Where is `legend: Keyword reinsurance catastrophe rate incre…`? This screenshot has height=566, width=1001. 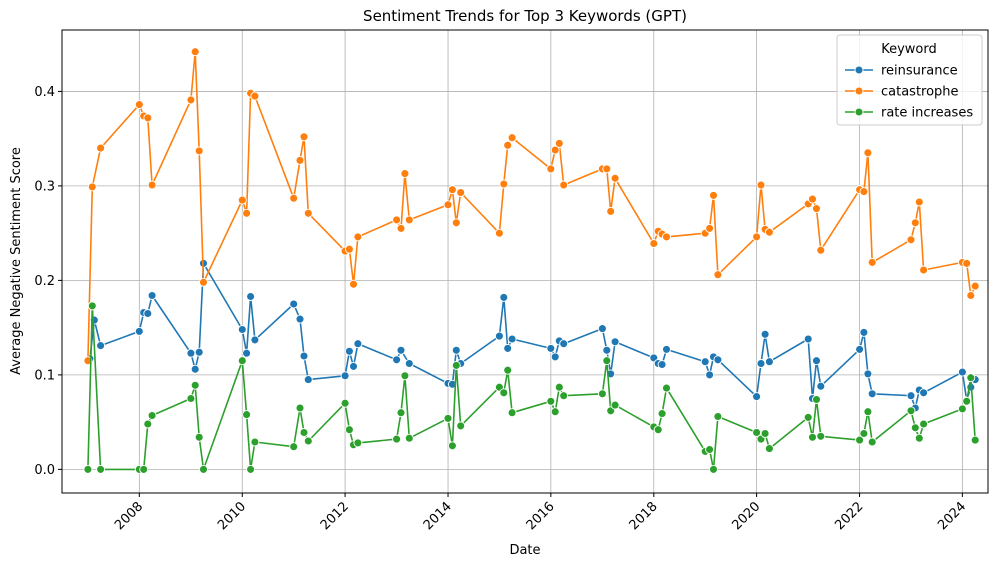
legend: Keyword reinsurance catastrophe rate incre… is located at coordinates (909, 80).